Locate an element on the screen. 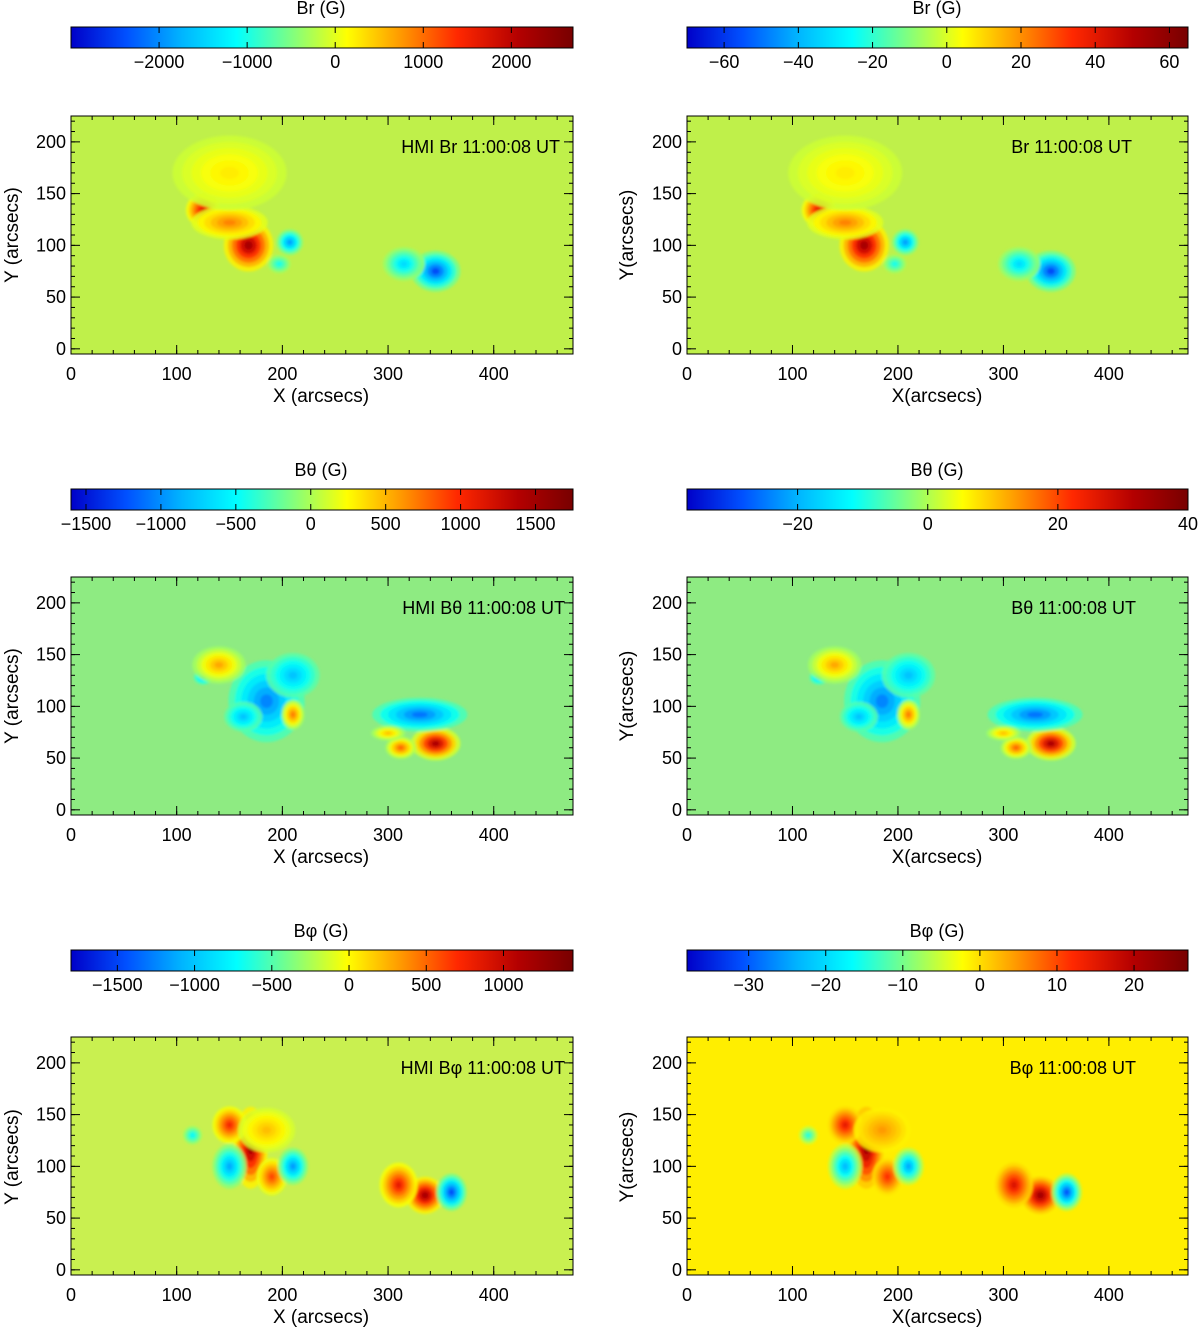 This screenshot has height=1330, width=1200. colorbar: −20 0 20 40 is located at coordinates (942, 511).